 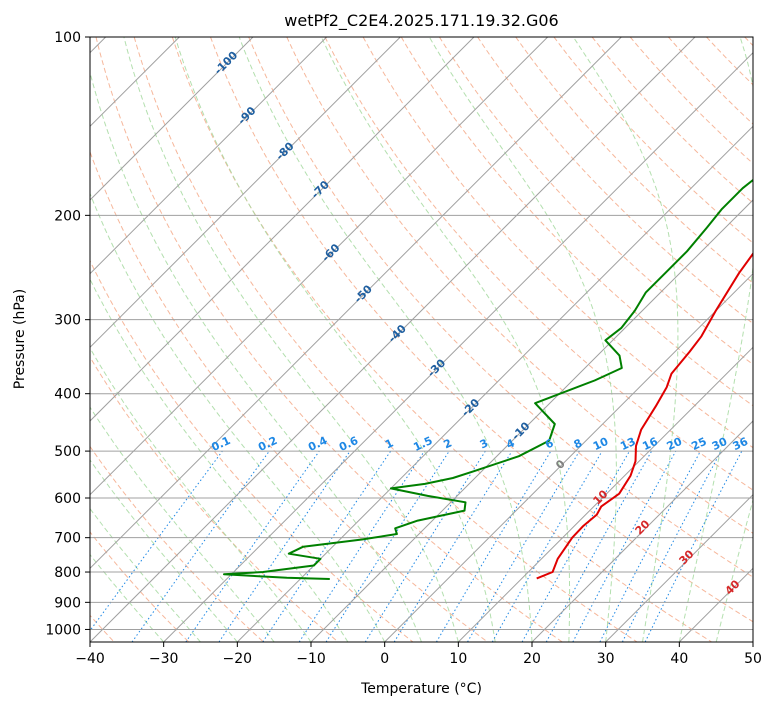 What do you see at coordinates (67, 321) in the screenshot?
I see `y-tick-label: 300` at bounding box center [67, 321].